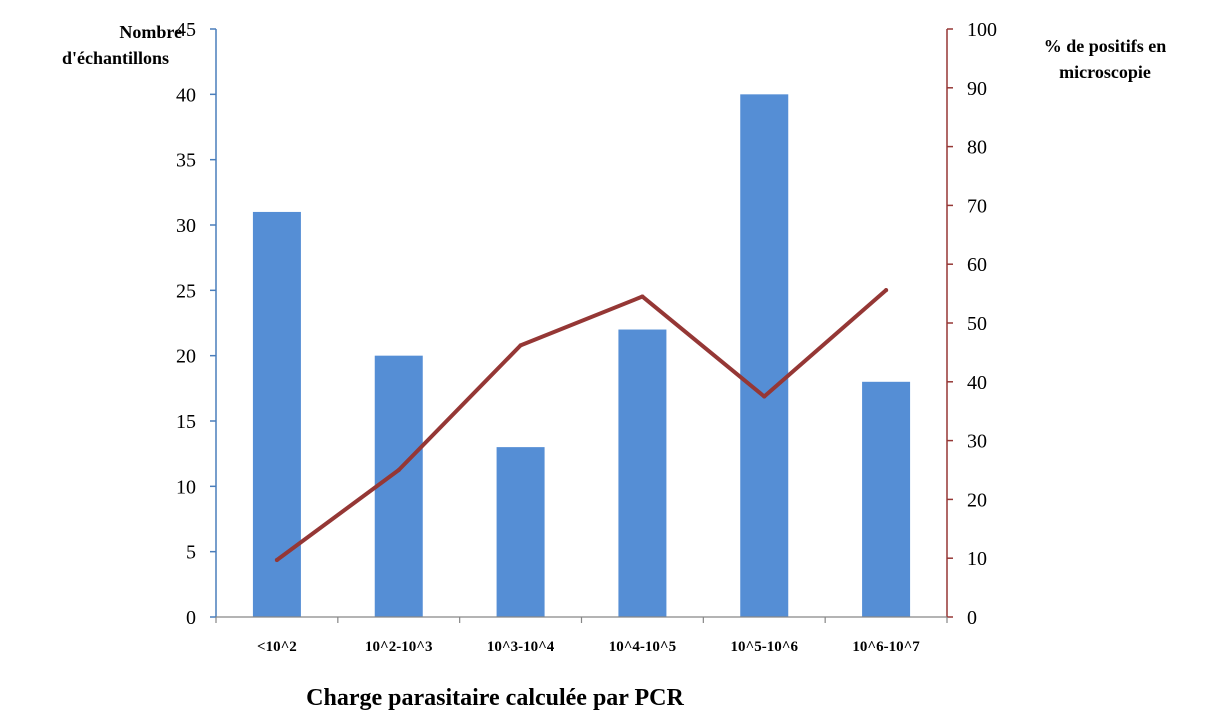 This screenshot has height=716, width=1209. I want to click on y-right-tick-label: 40, so click(977, 383).